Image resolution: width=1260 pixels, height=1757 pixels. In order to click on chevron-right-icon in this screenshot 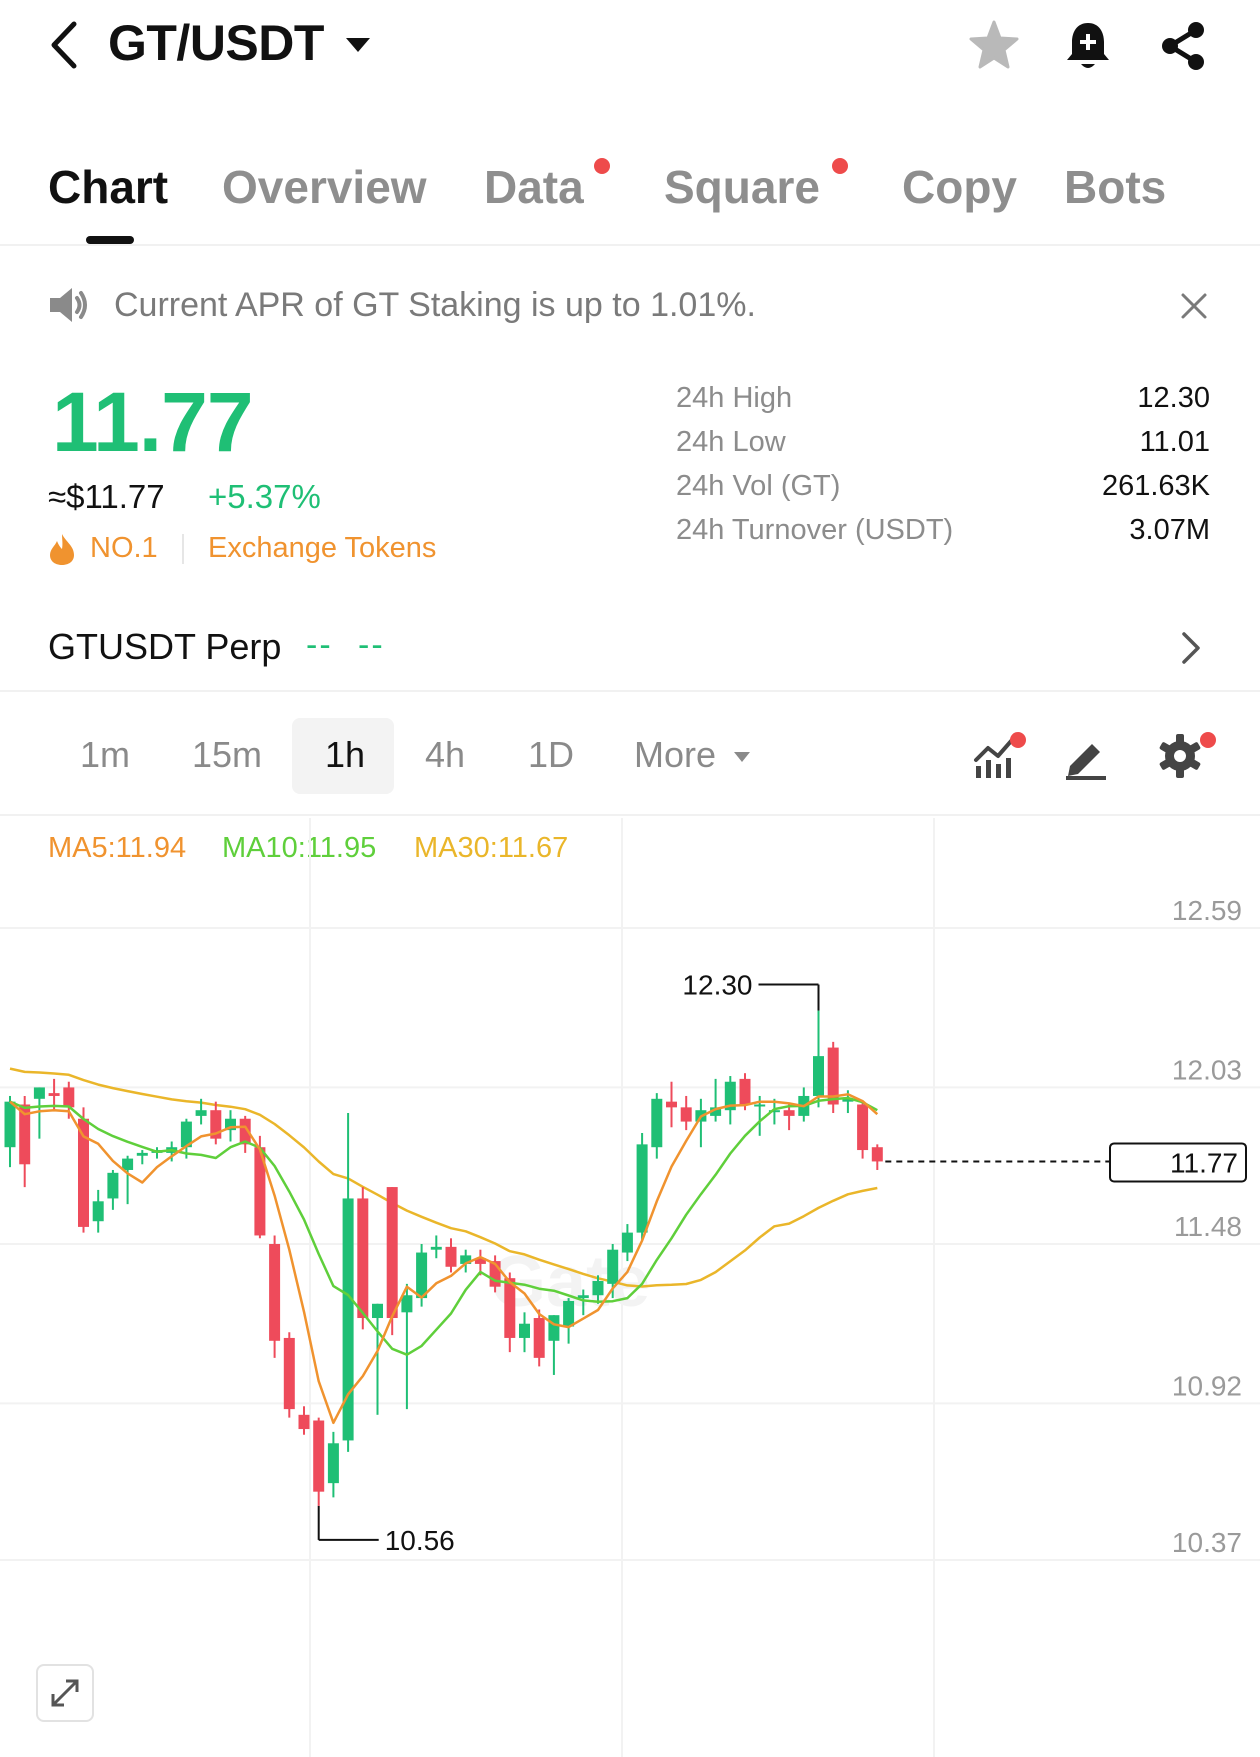, I will do `click(1191, 648)`.